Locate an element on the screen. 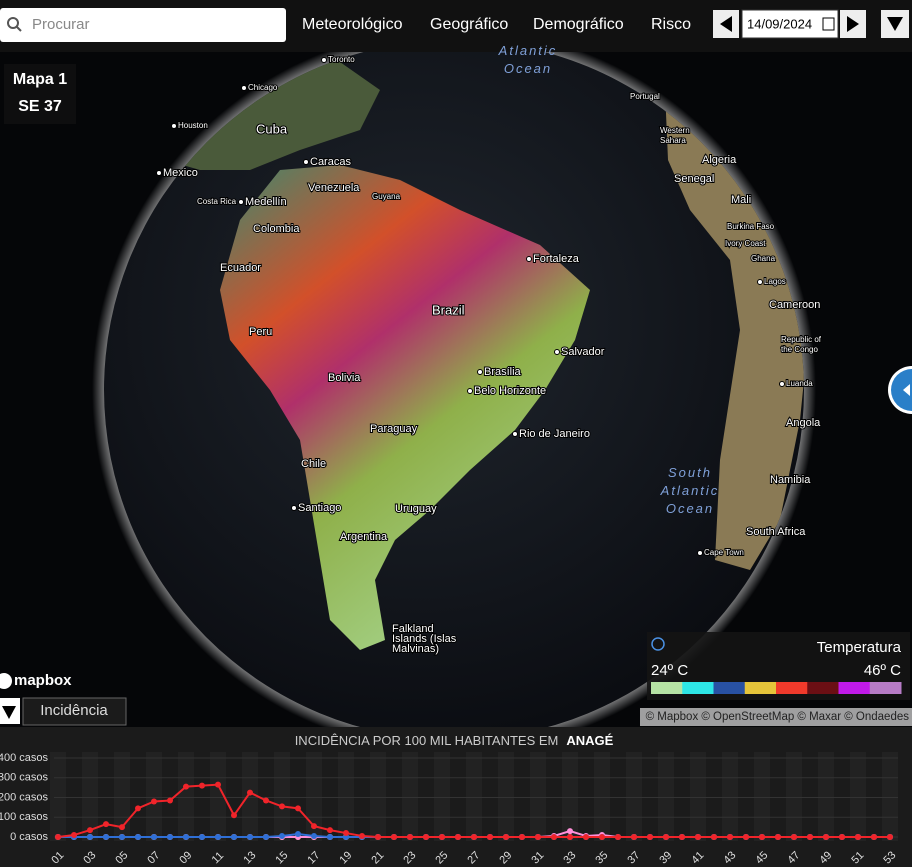 Image resolution: width=912 pixels, height=867 pixels. layer-select-value: Incidência is located at coordinates (74, 710).